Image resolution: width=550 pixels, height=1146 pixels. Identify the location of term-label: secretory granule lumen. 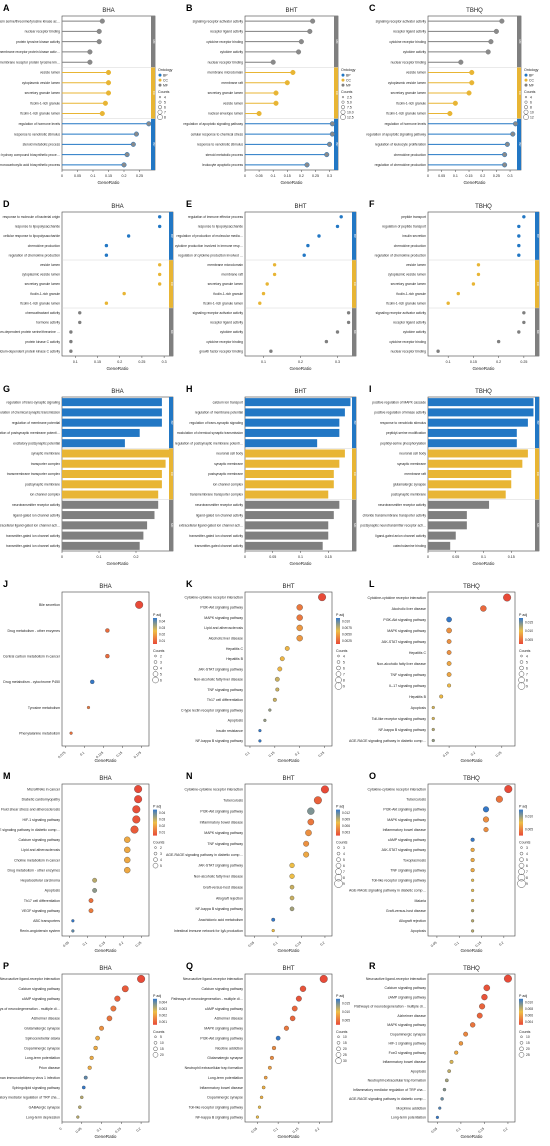
(409, 93).